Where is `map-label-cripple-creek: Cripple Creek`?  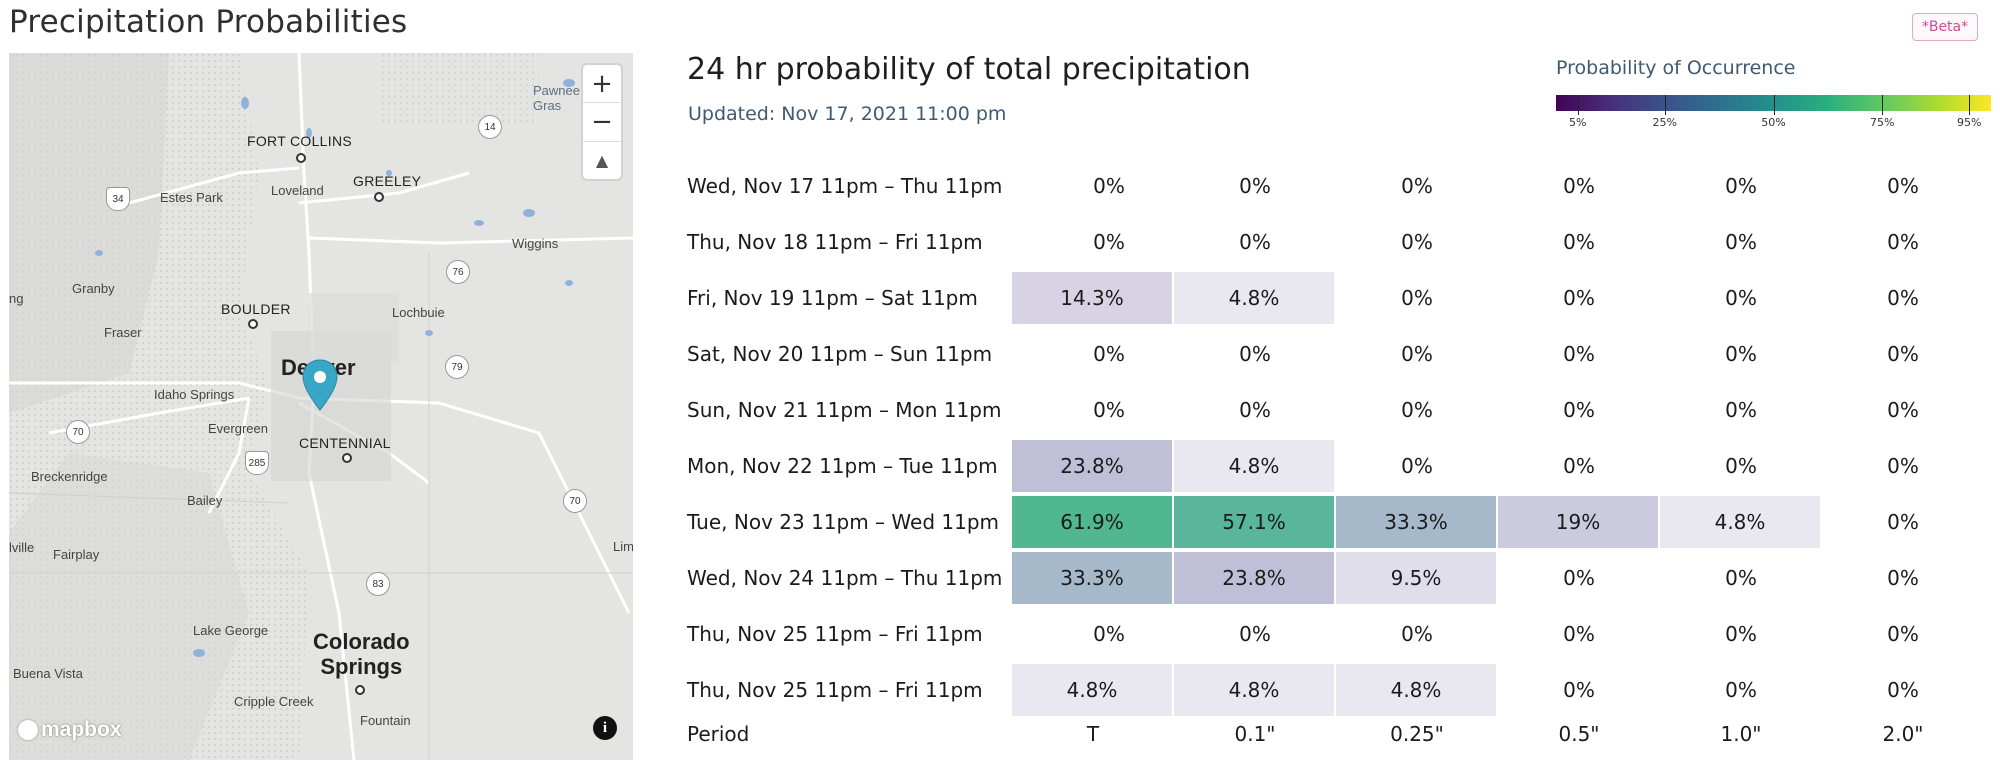 map-label-cripple-creek: Cripple Creek is located at coordinates (274, 701).